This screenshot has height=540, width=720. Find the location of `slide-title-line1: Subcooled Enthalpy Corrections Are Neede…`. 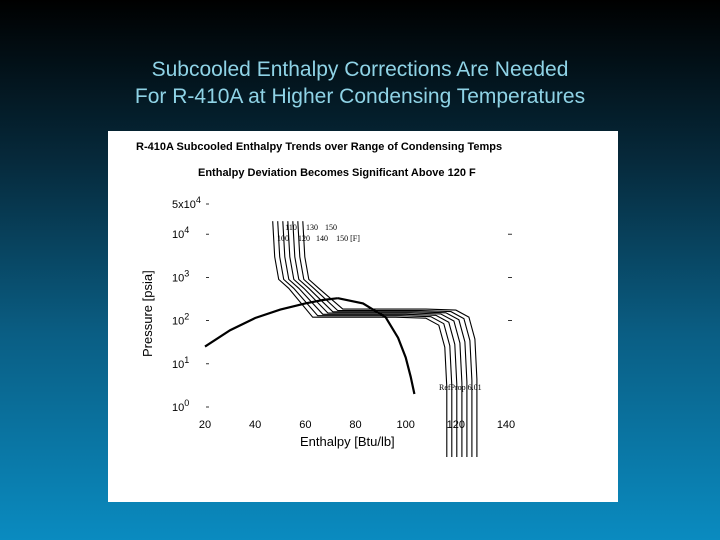

slide-title-line1: Subcooled Enthalpy Corrections Are Neede… is located at coordinates (360, 69).